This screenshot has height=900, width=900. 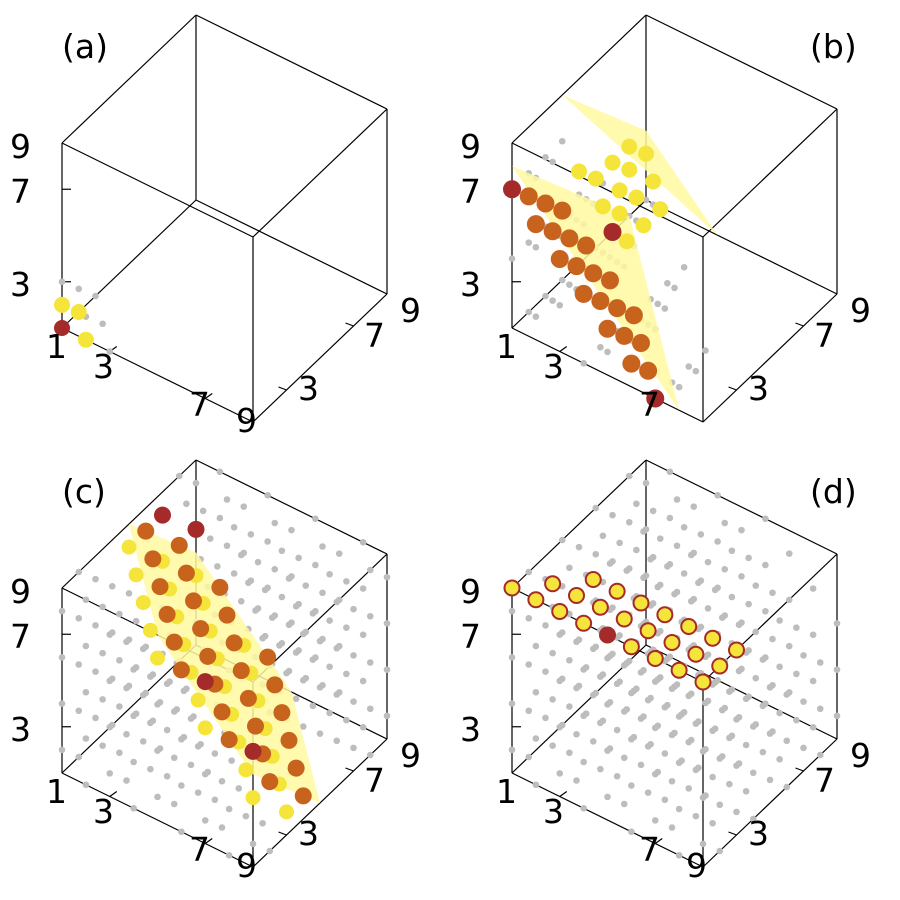 I want to click on x-tick-mark, so click(x=208, y=841).